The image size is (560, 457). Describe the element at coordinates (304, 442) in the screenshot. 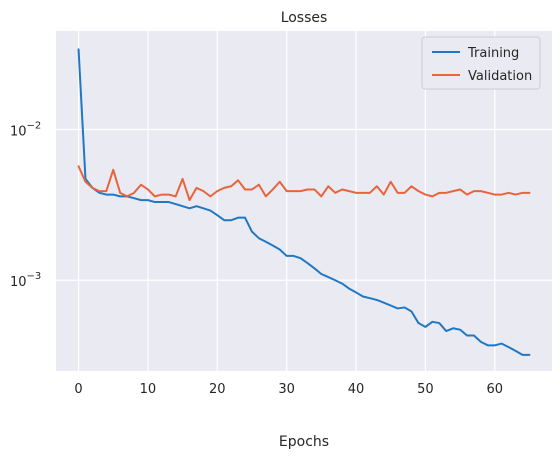

I see `x-axis-label: Epochs` at that location.